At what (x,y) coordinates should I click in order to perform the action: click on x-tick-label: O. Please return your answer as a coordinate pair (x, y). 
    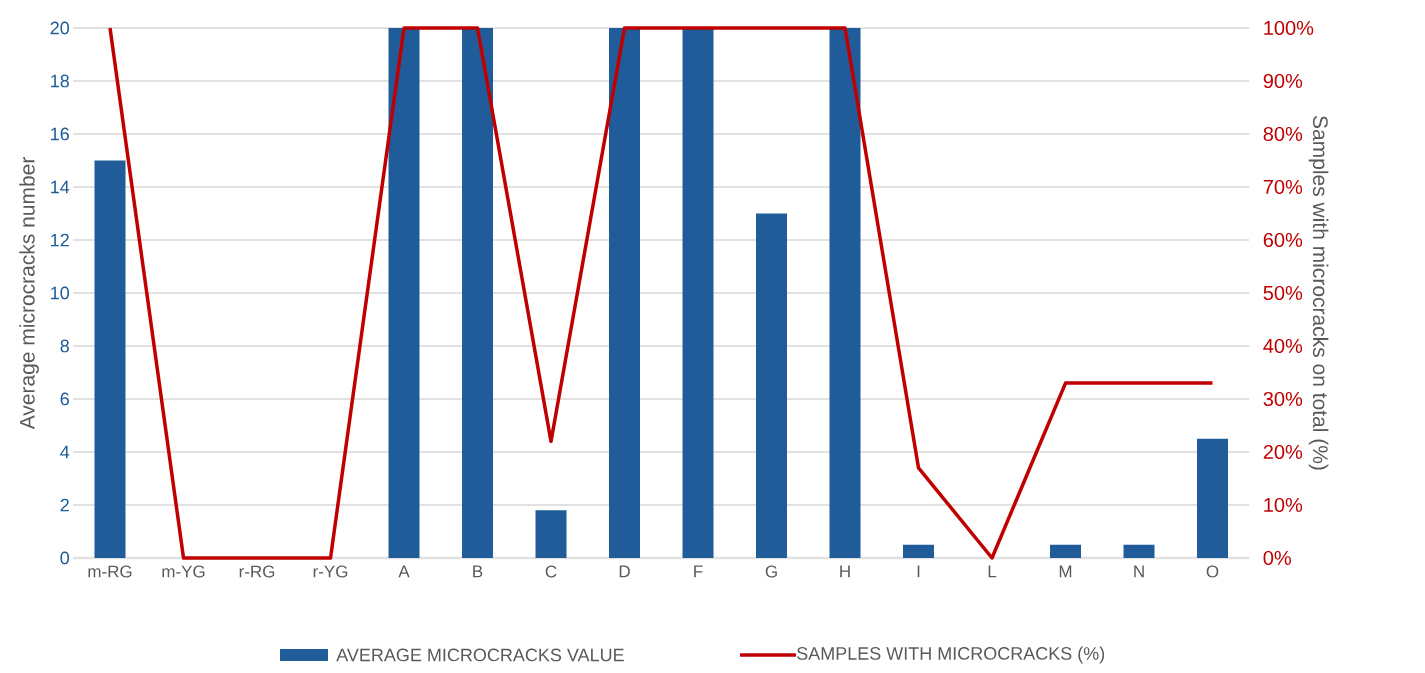
    Looking at the image, I should click on (1212, 571).